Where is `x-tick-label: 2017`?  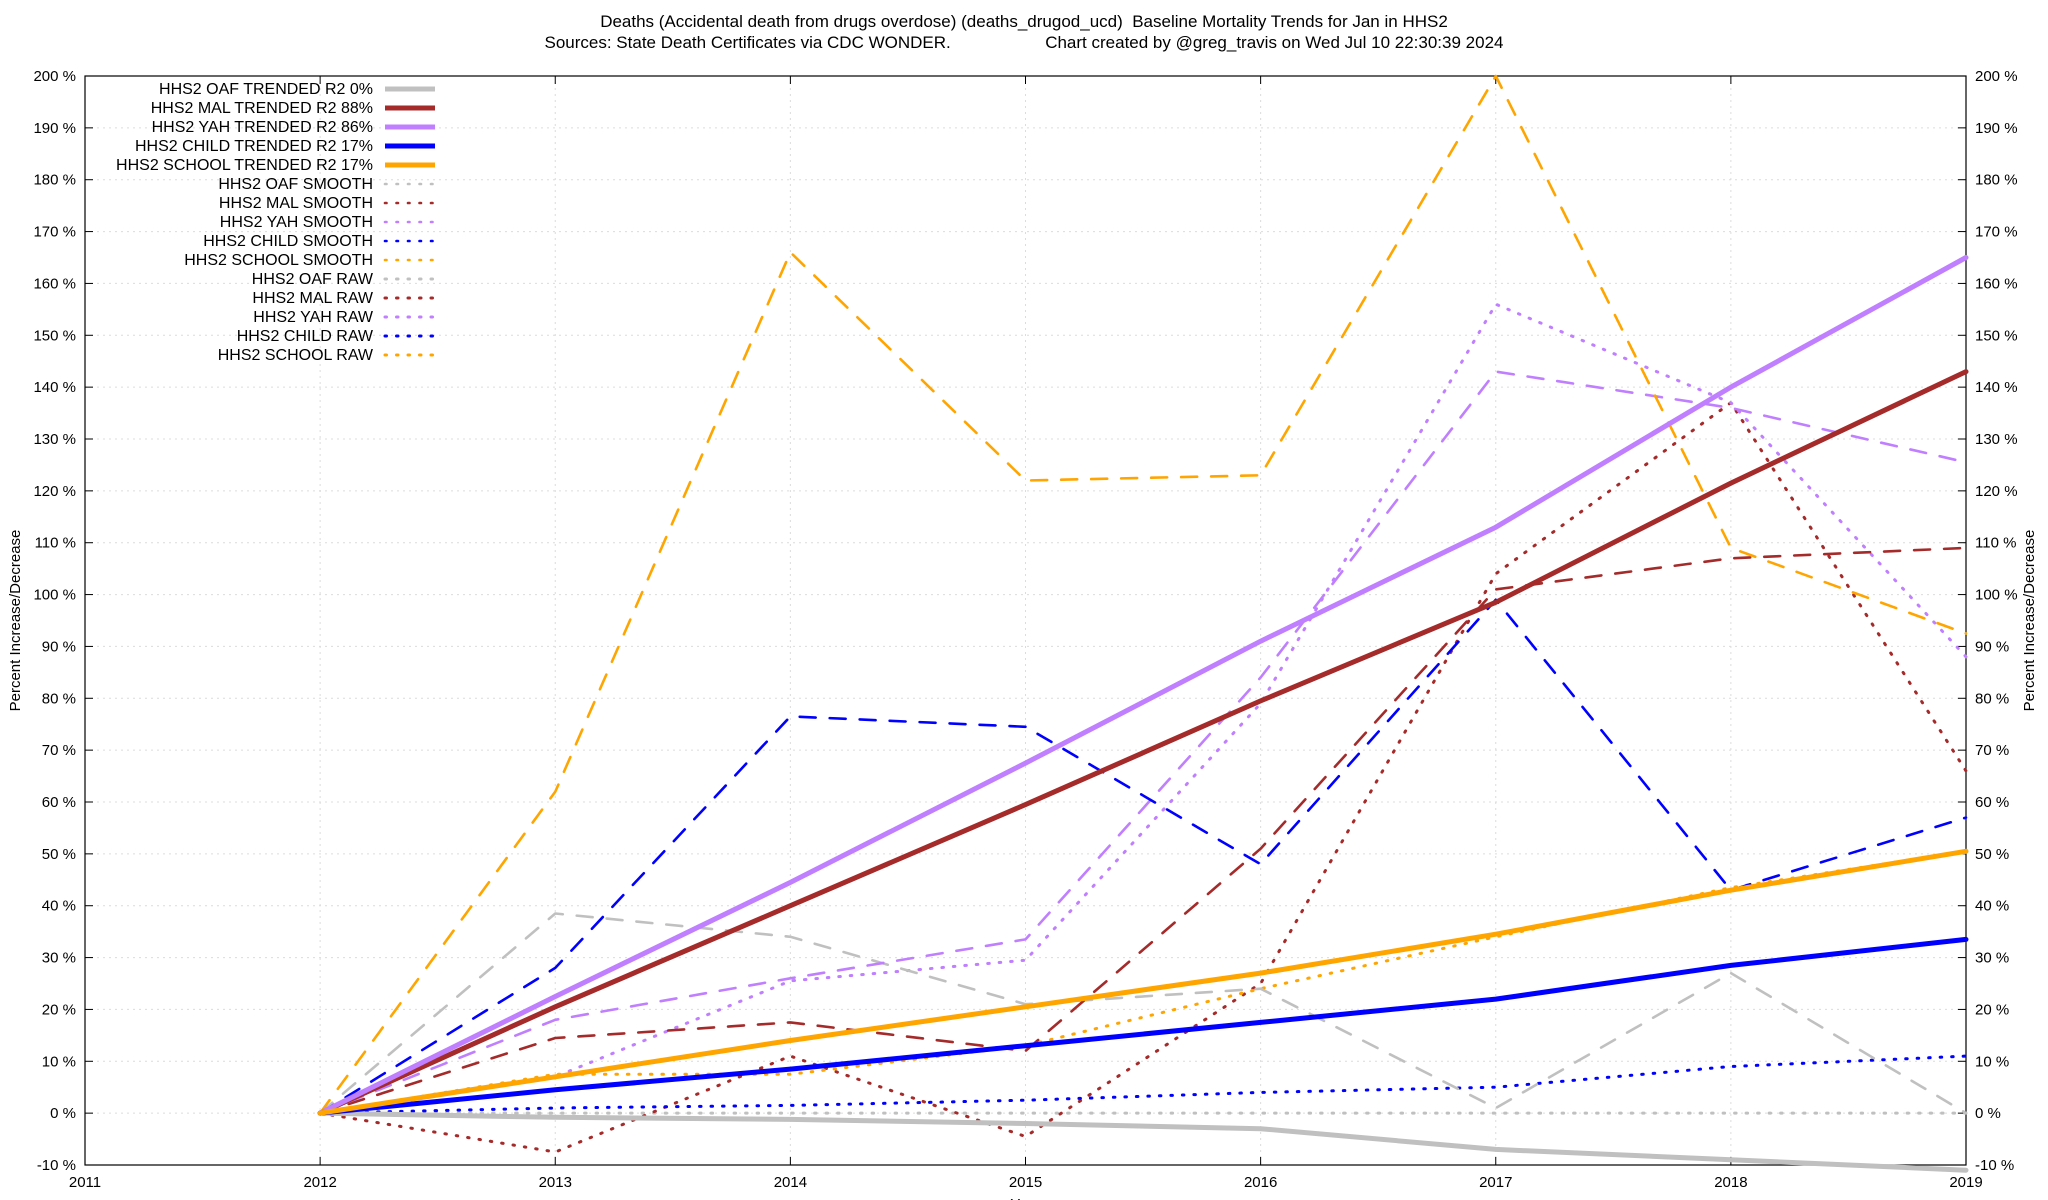
x-tick-label: 2017 is located at coordinates (1495, 1182).